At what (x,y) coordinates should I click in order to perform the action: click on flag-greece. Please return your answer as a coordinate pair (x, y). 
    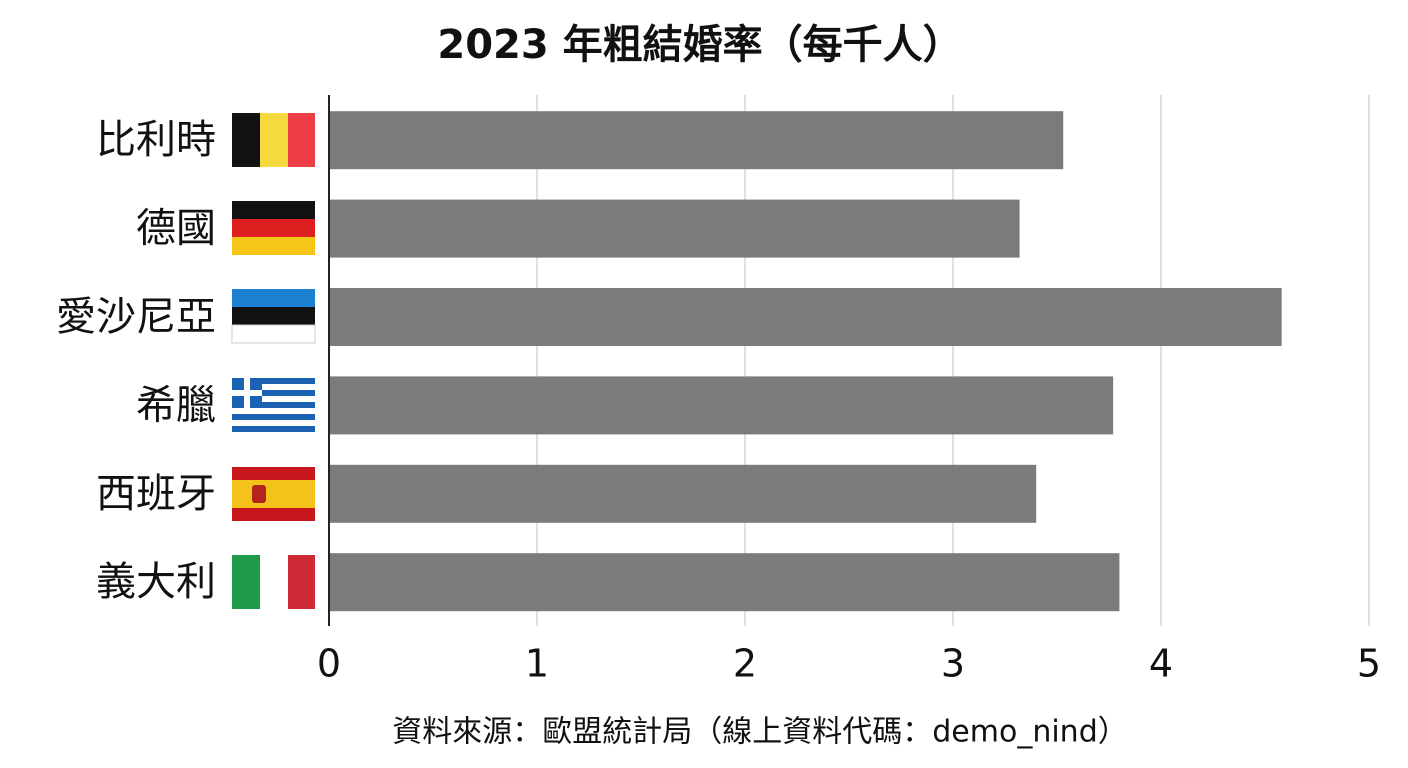
    Looking at the image, I should click on (273, 405).